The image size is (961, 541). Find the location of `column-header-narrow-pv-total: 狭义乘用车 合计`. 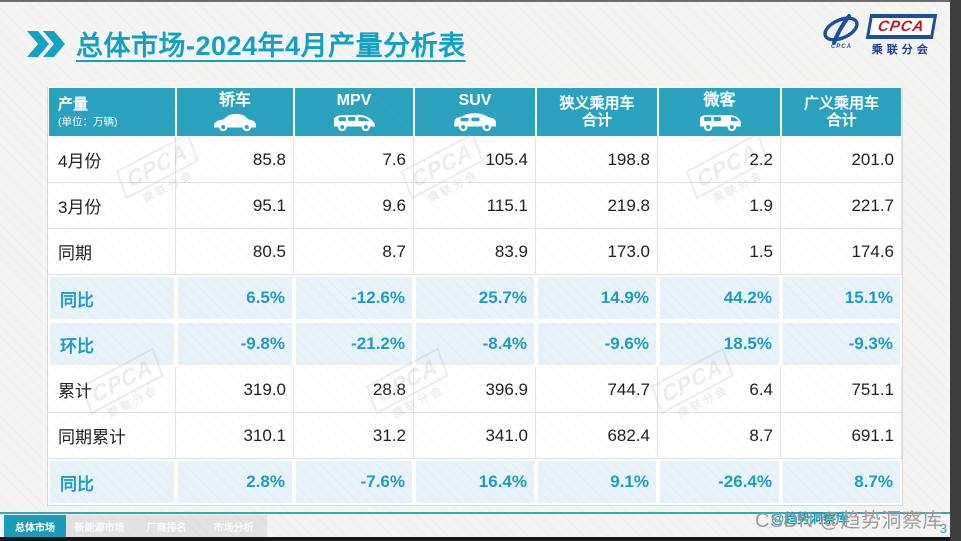

column-header-narrow-pv-total: 狭义乘用车 合计 is located at coordinates (597, 112).